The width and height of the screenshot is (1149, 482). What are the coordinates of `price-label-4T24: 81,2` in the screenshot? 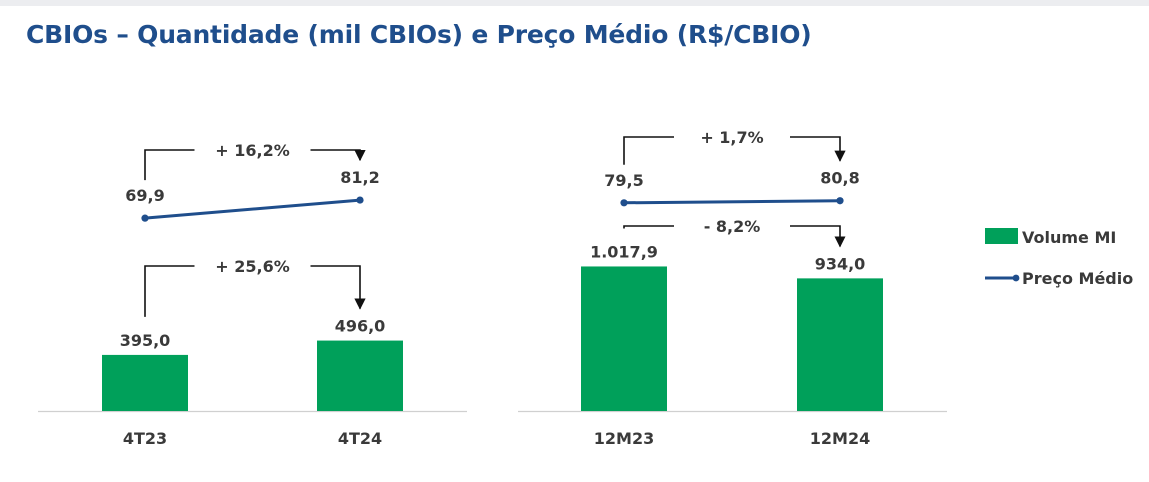 It's located at (359, 177).